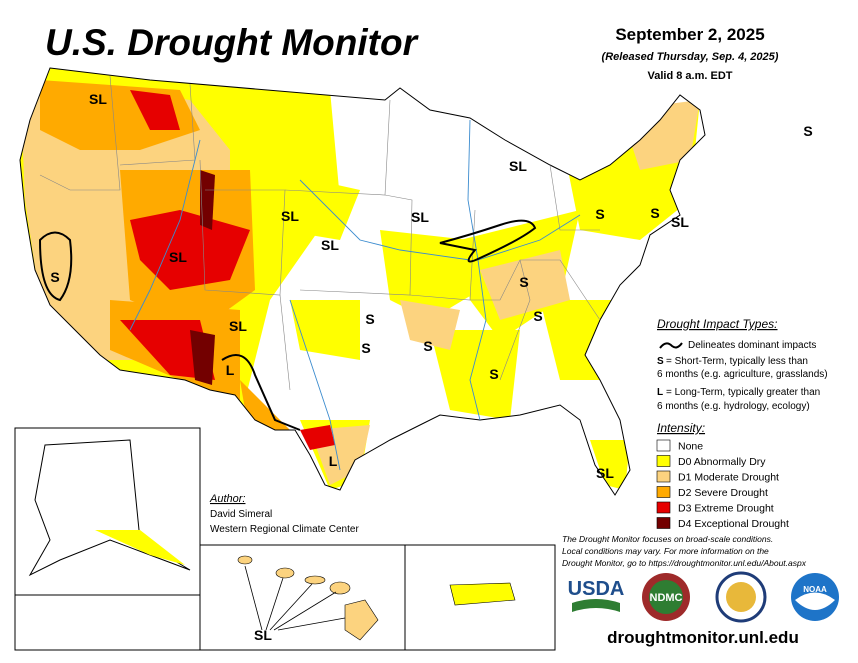  I want to click on logo-text: NDMC, so click(666, 598).